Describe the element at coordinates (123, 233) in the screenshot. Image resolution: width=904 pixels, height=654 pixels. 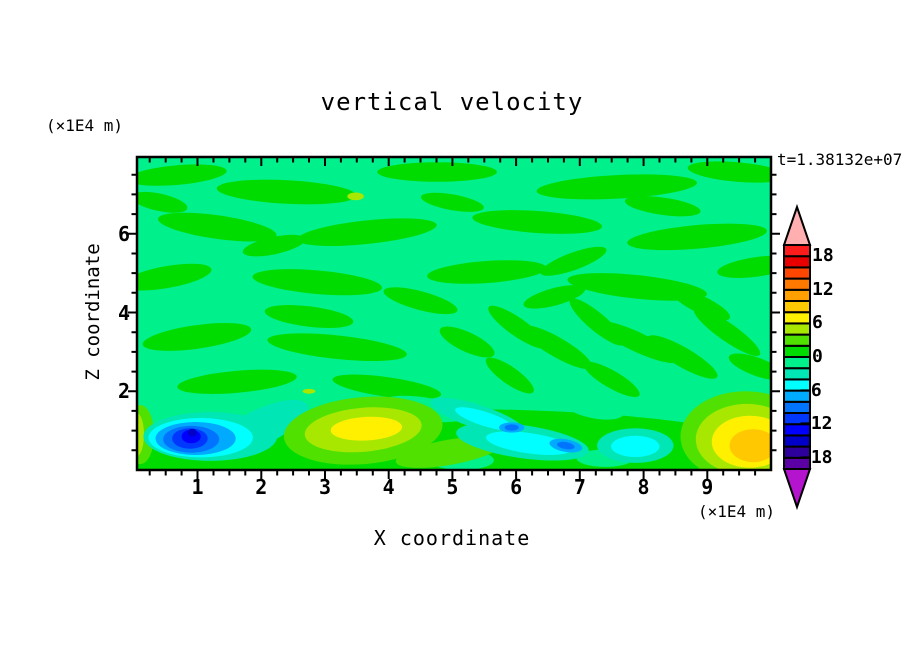
I see `y-tick-label: 6` at that location.